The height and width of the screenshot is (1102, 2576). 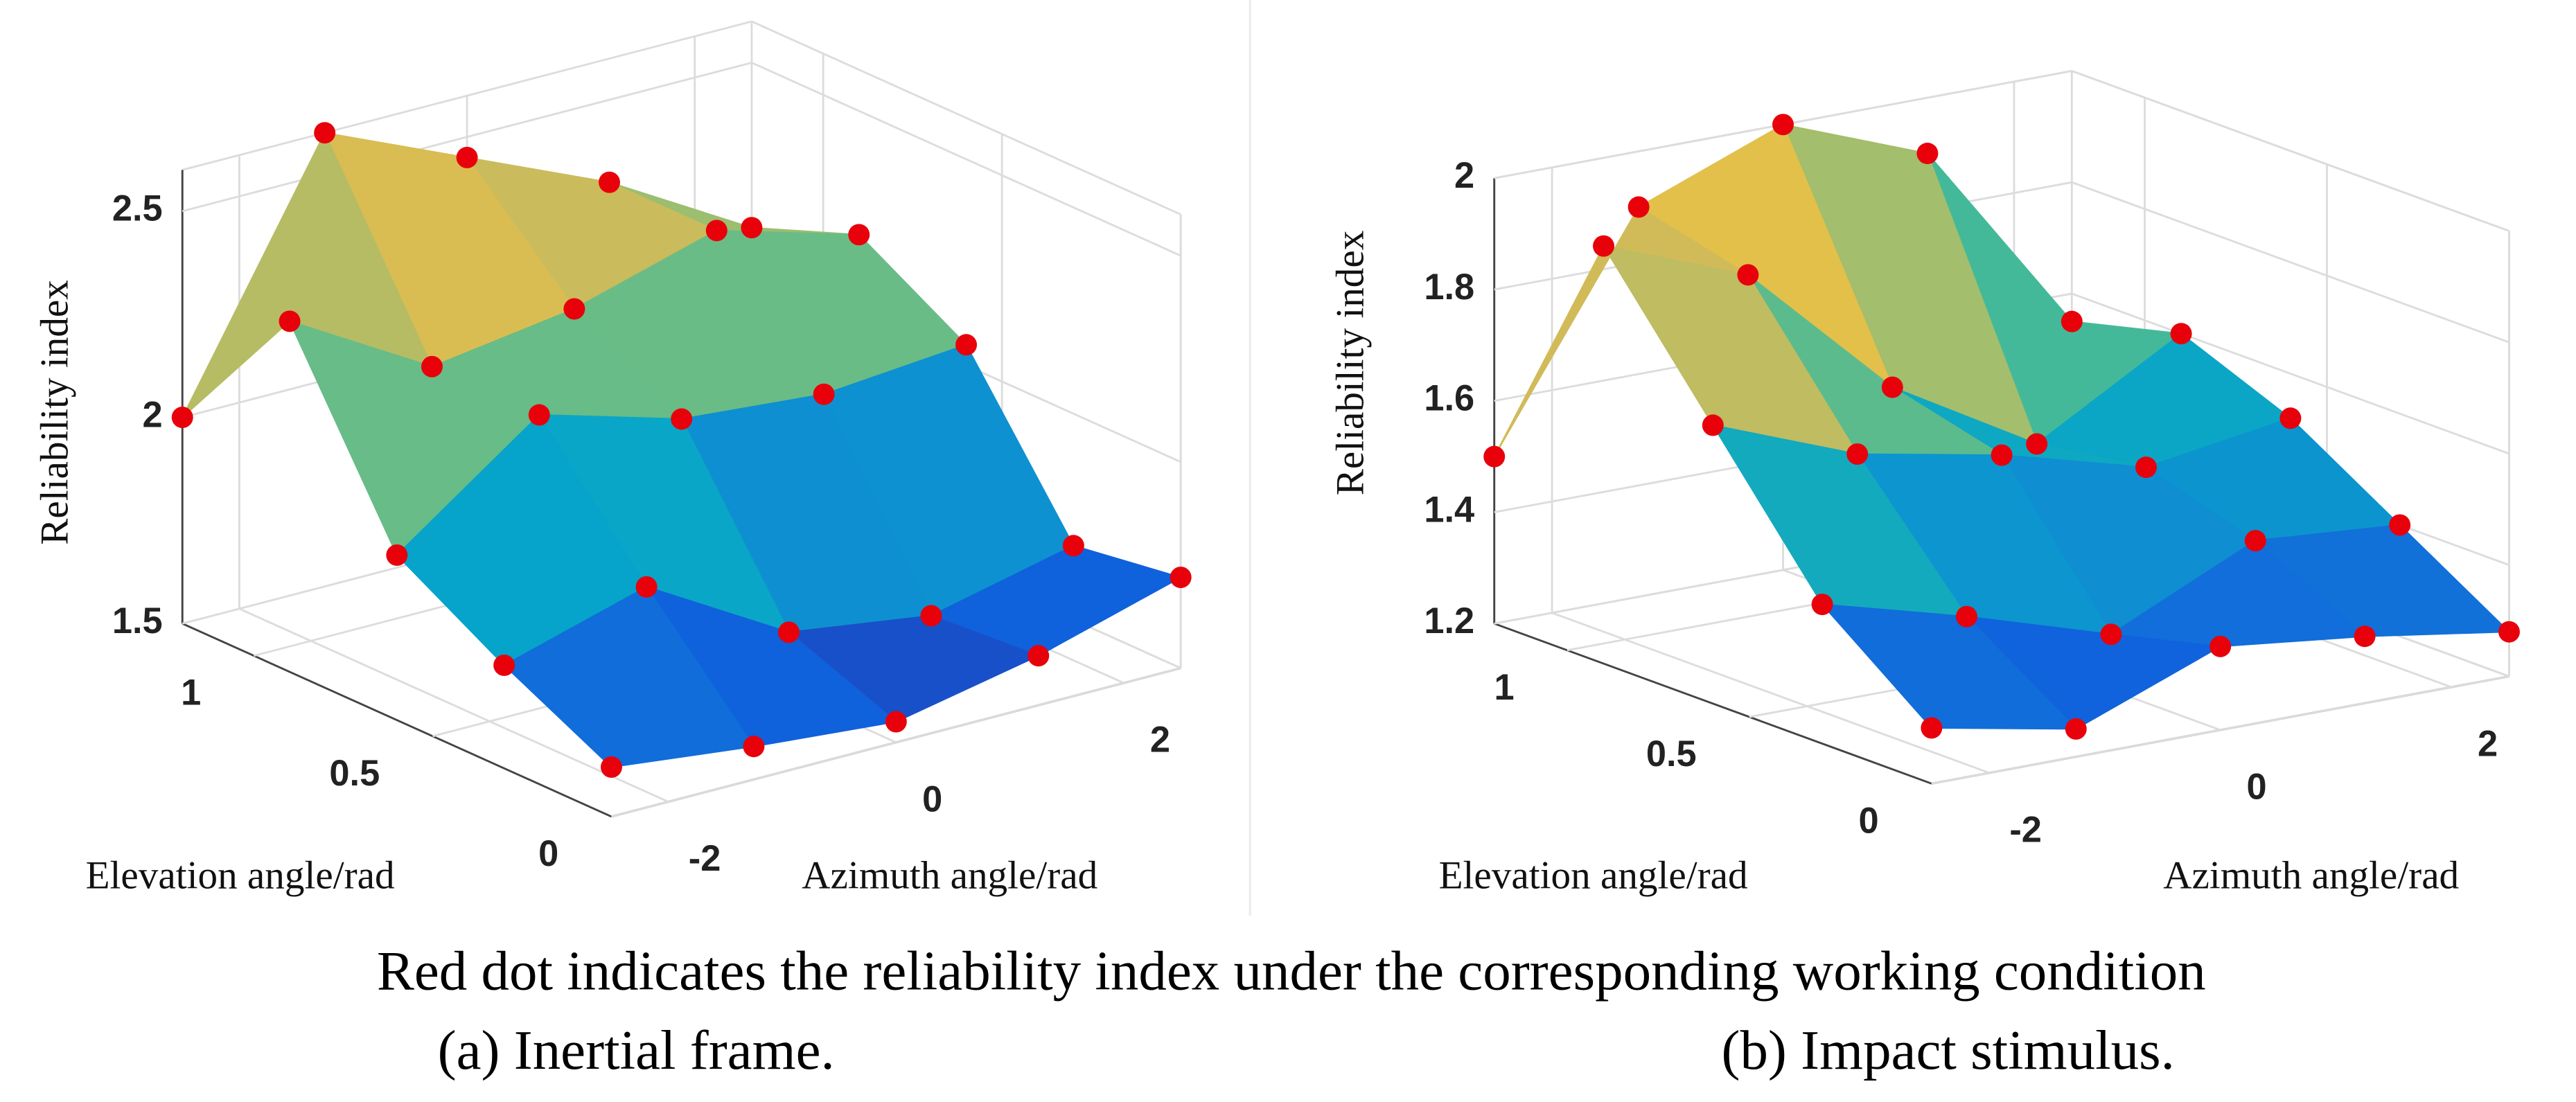 I want to click on z-tick-label: 1.4, so click(x=1449, y=510).